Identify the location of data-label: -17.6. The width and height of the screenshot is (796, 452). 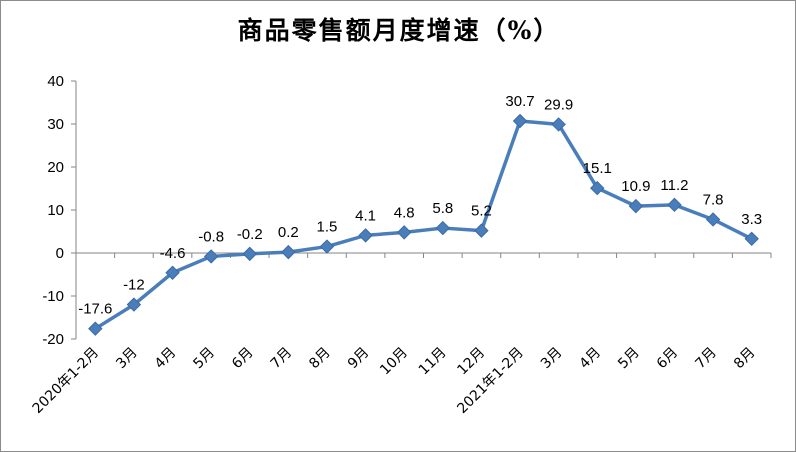
(95, 309).